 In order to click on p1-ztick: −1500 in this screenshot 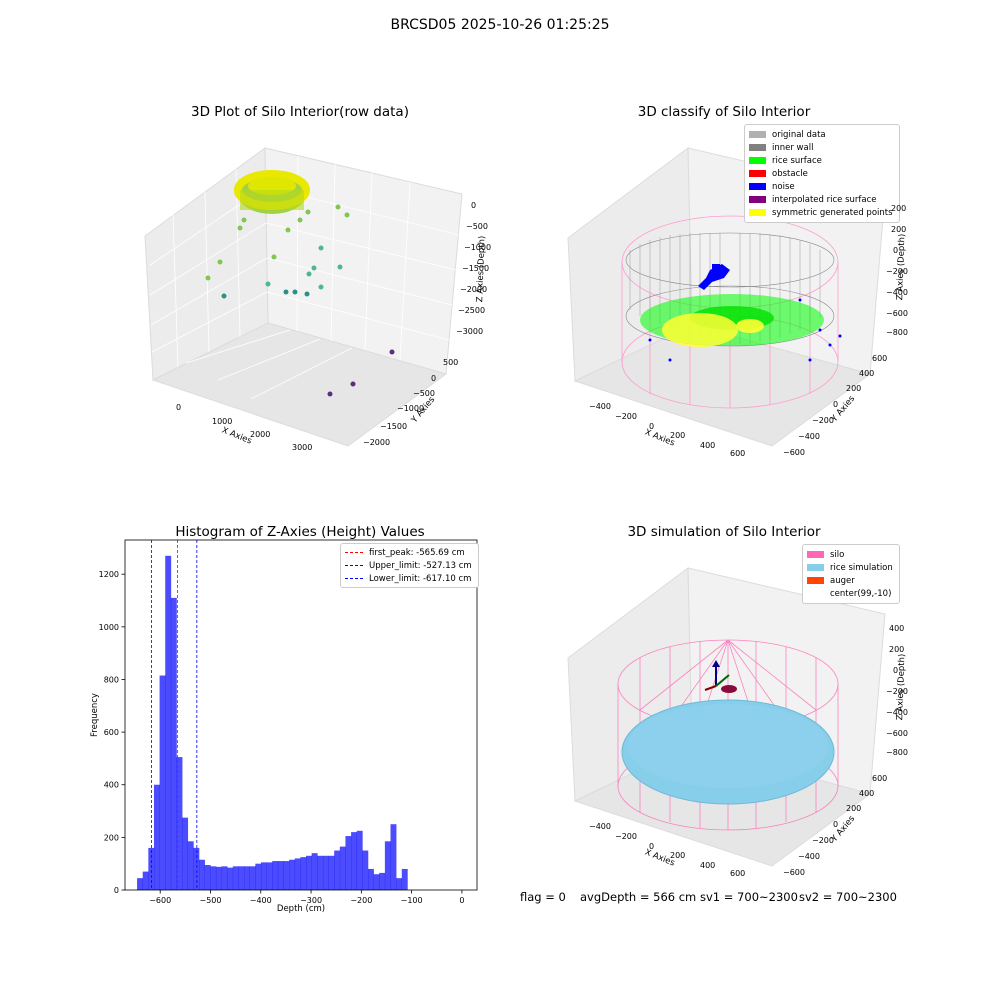, I will do `click(476, 268)`.